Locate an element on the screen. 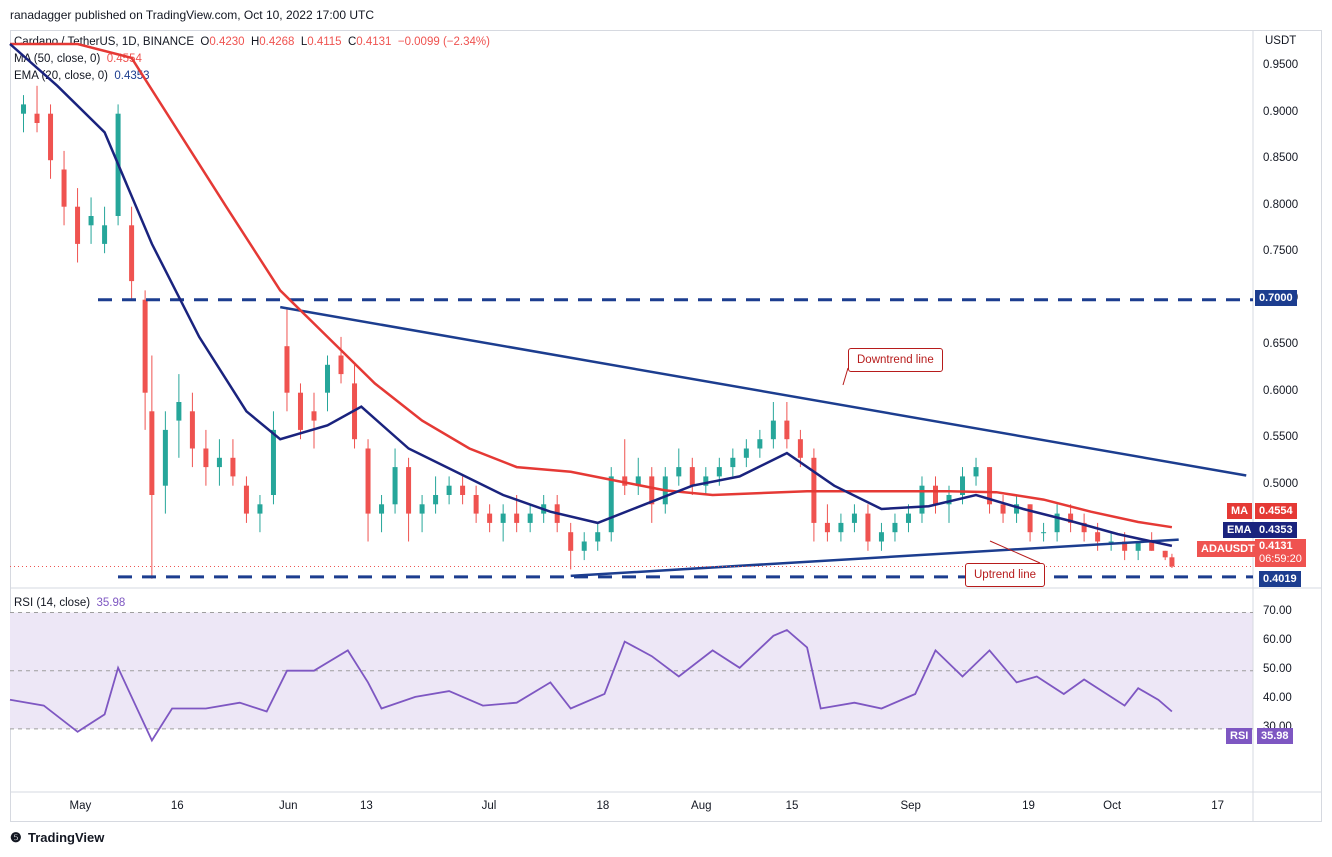  tradingview-logo: ❺ TradingView is located at coordinates (57, 838).